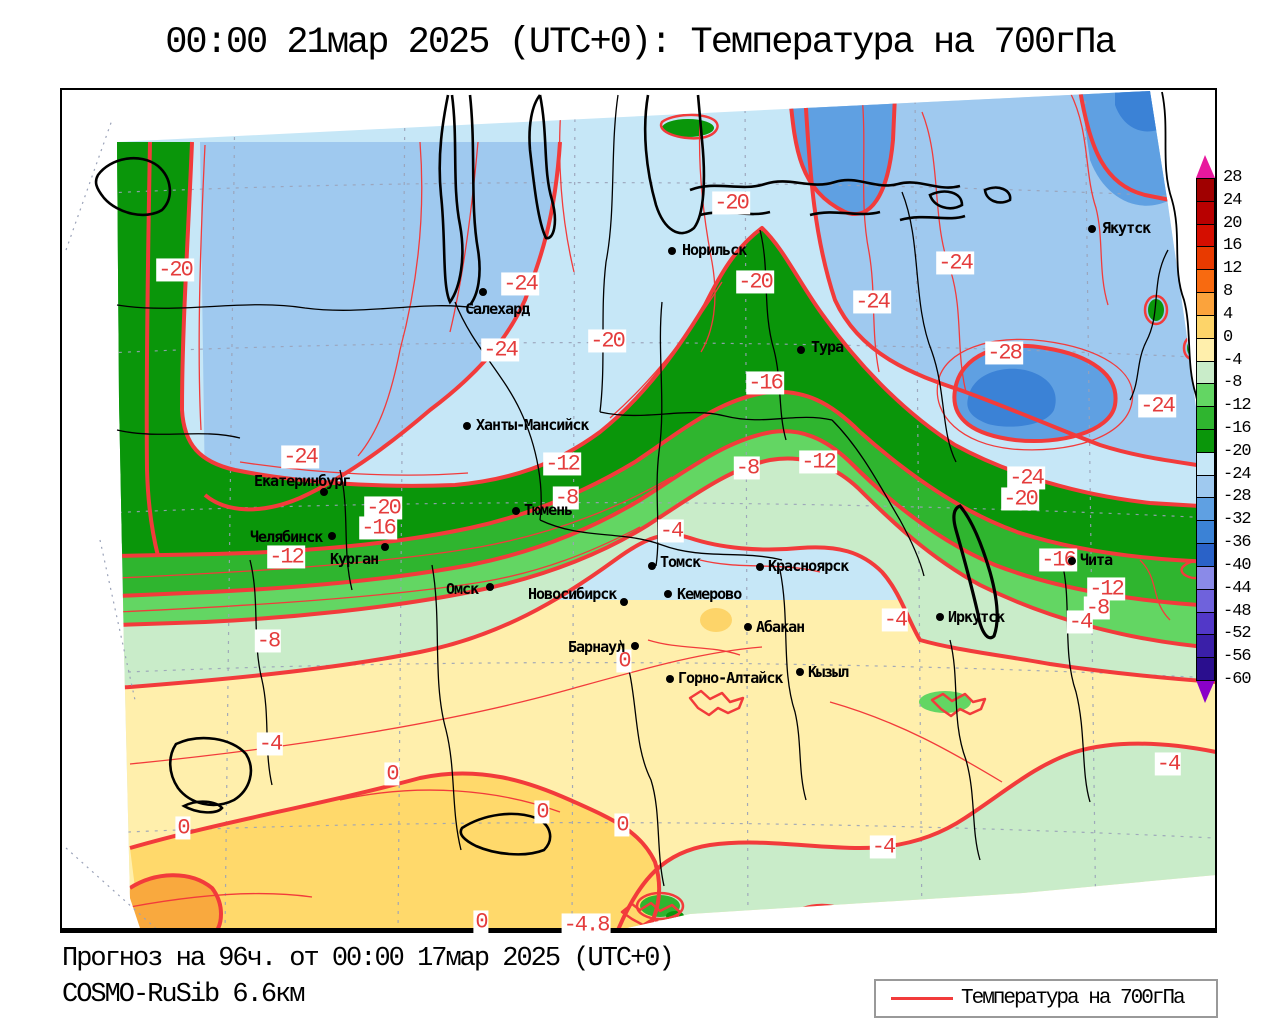 The height and width of the screenshot is (1024, 1280). What do you see at coordinates (1237, 588) in the screenshot?
I see `colorbar-tick-label: -44` at bounding box center [1237, 588].